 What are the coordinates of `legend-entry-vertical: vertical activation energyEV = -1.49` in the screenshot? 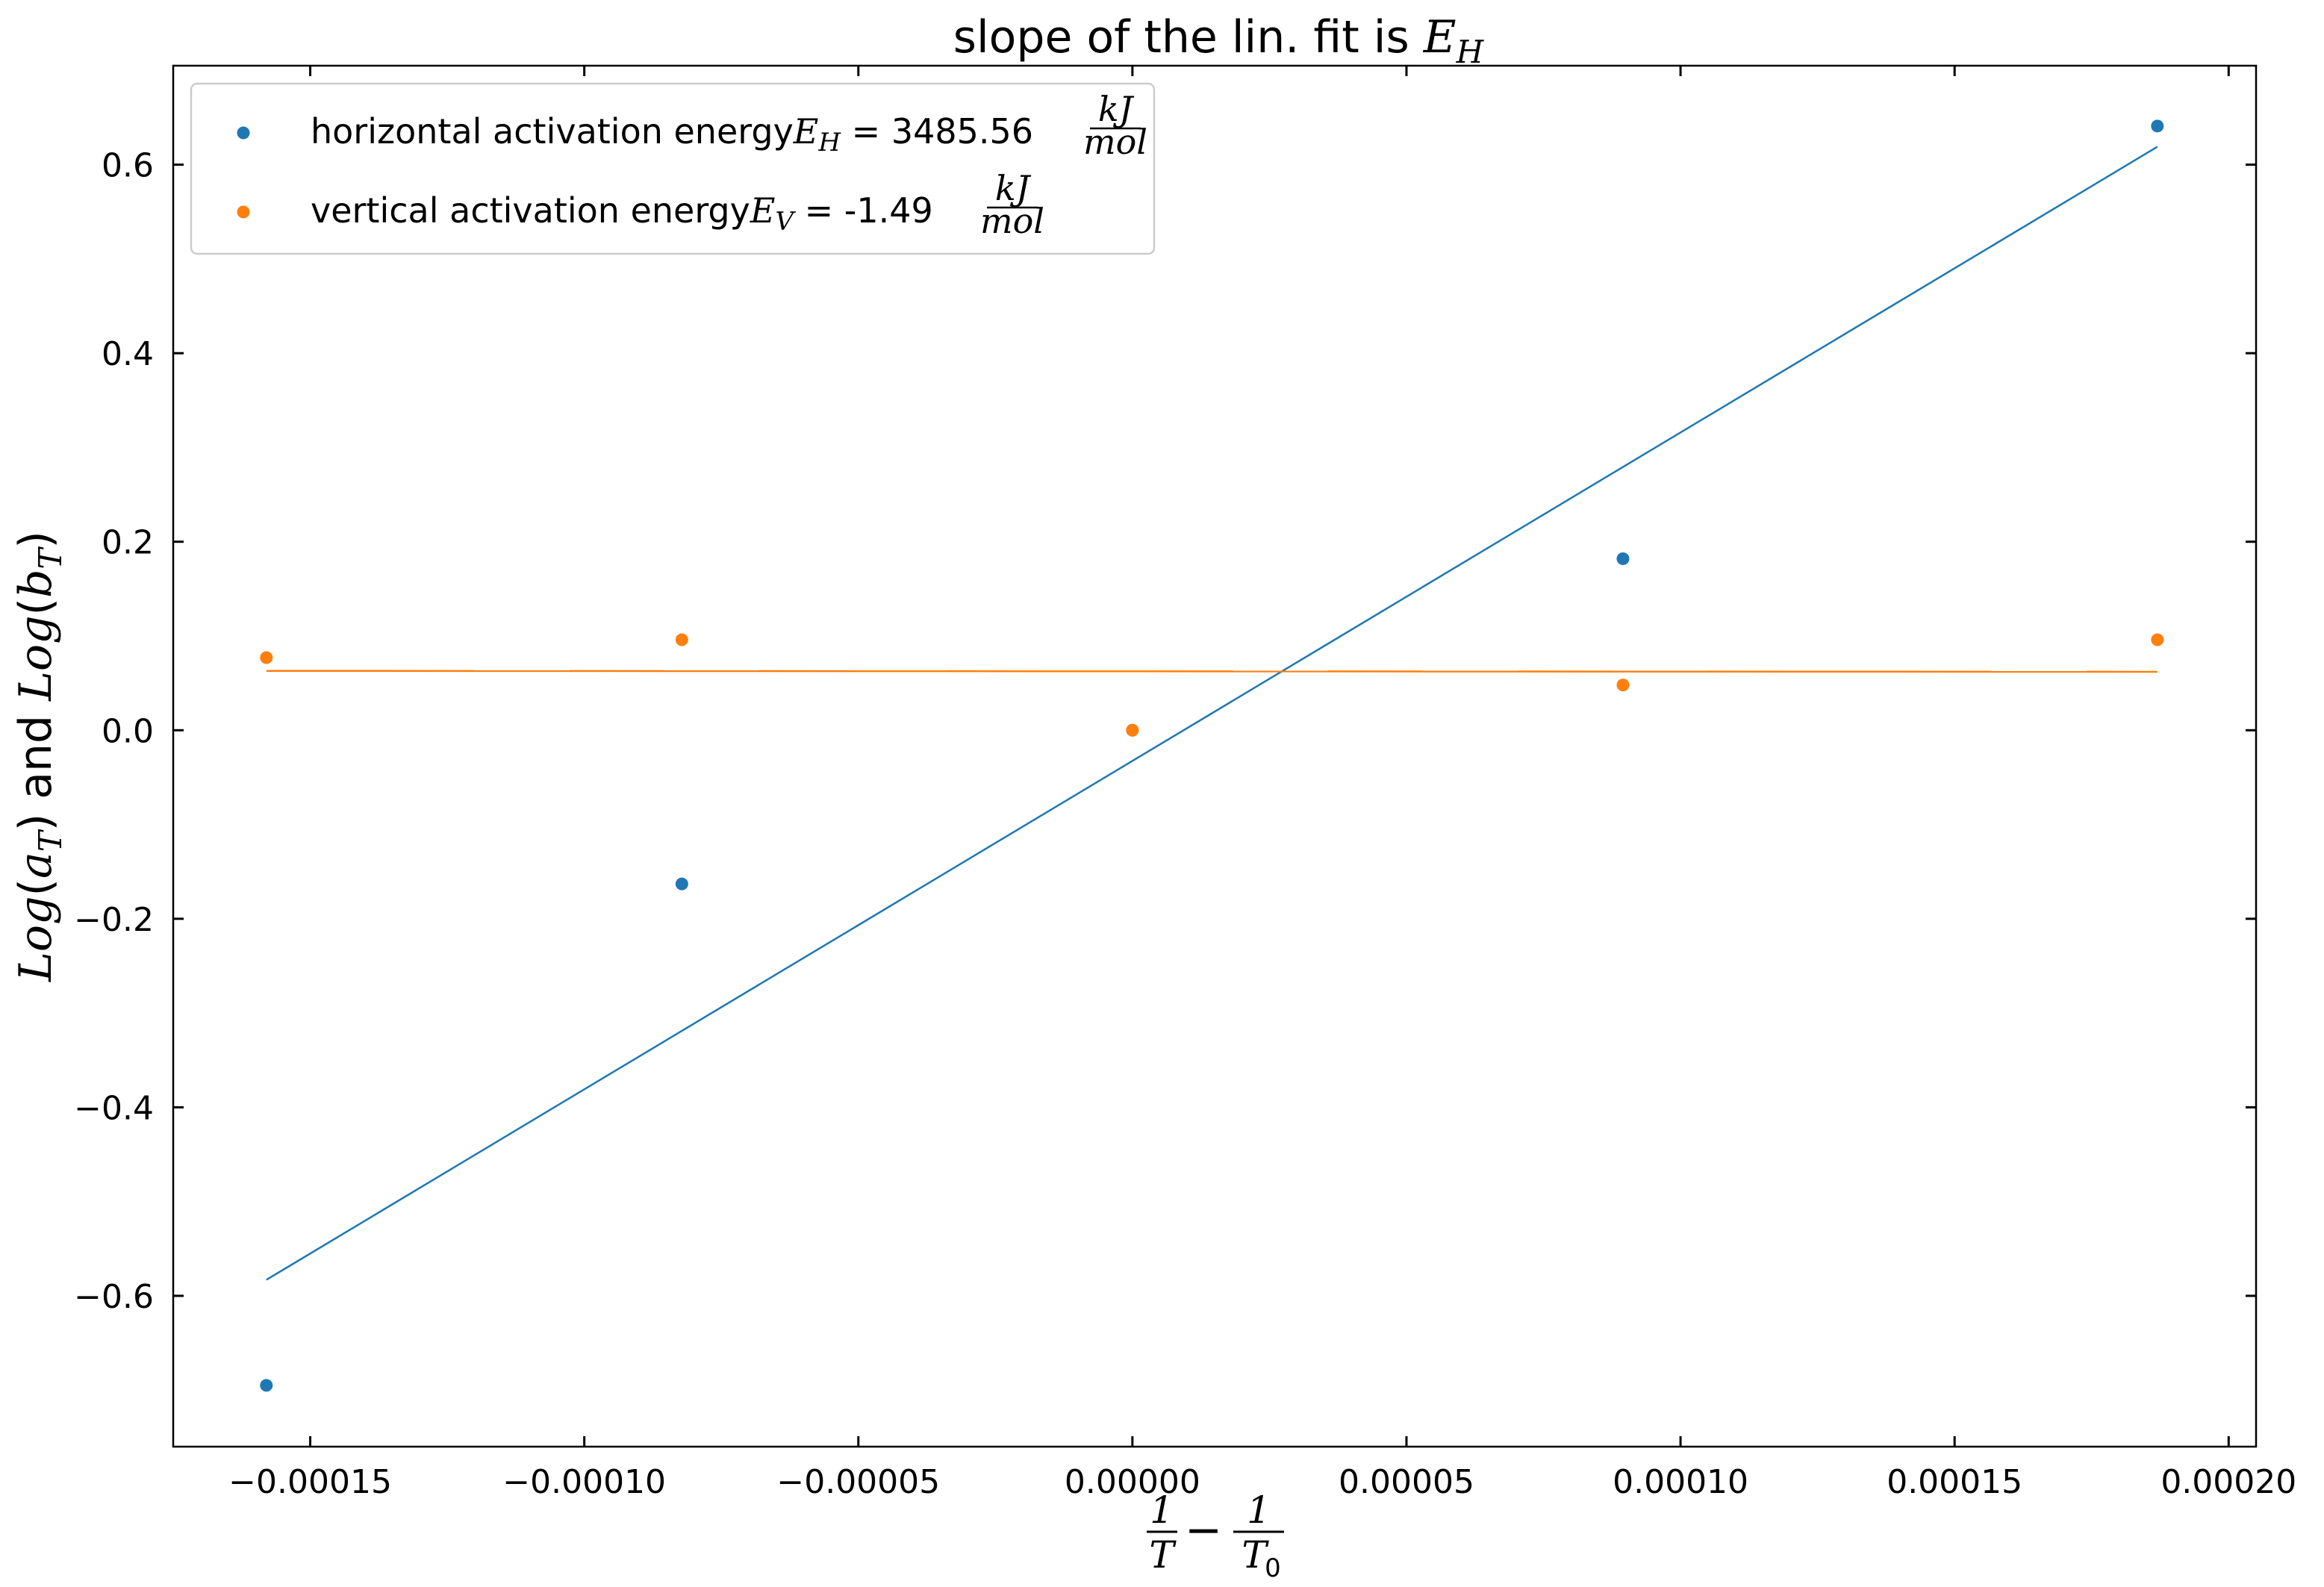 It's located at (622, 214).